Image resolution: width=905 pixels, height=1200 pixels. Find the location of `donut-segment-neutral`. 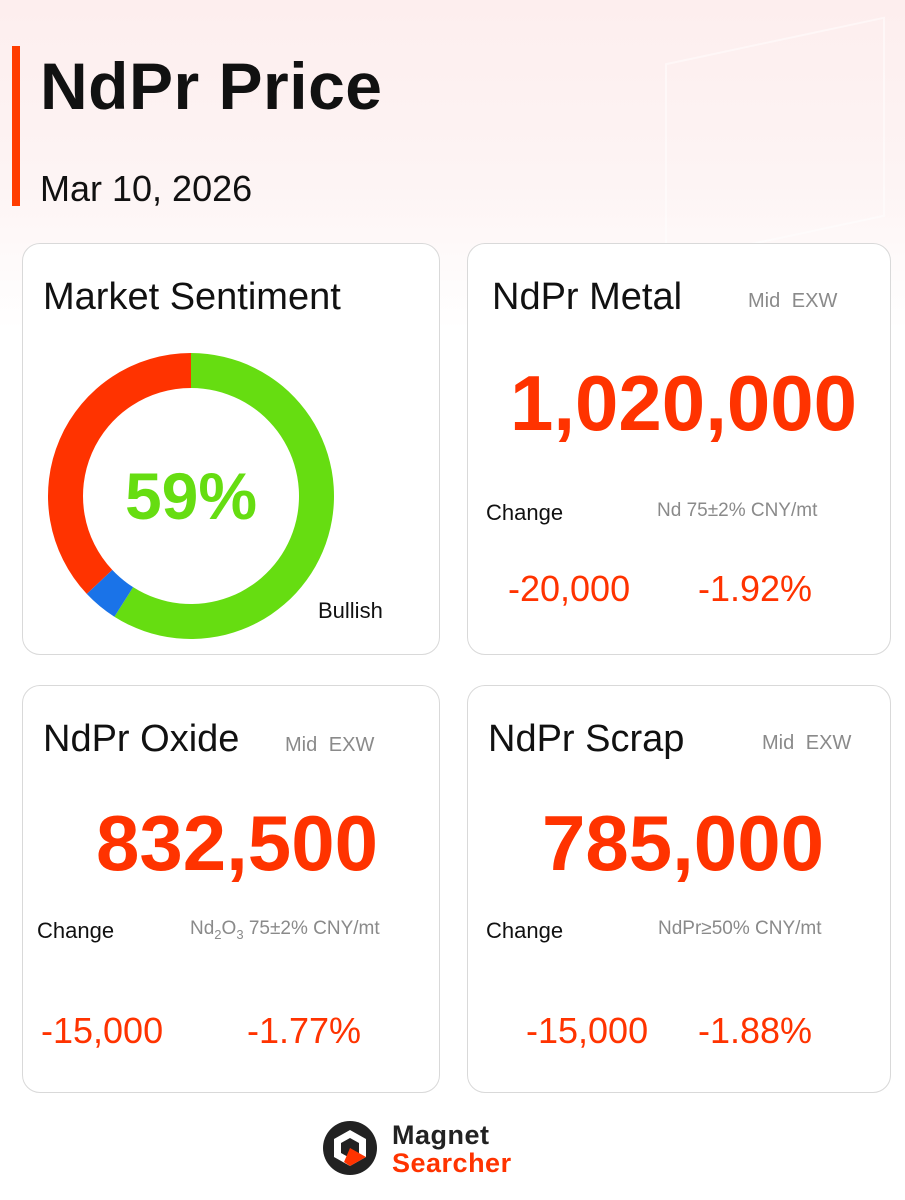

donut-segment-neutral is located at coordinates (110, 593).